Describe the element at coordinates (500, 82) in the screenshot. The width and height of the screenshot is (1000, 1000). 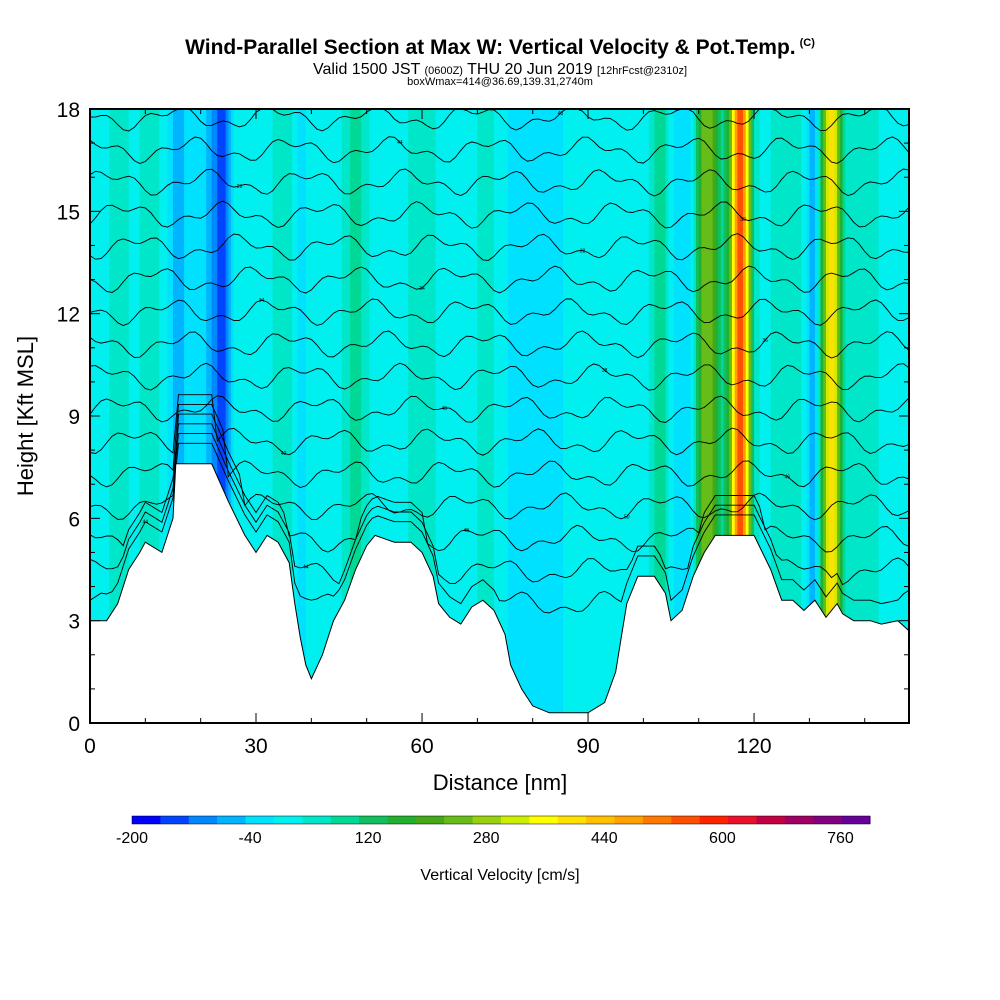
I see `box-info: boxWmax=414@36.69,139.31,2740m` at that location.